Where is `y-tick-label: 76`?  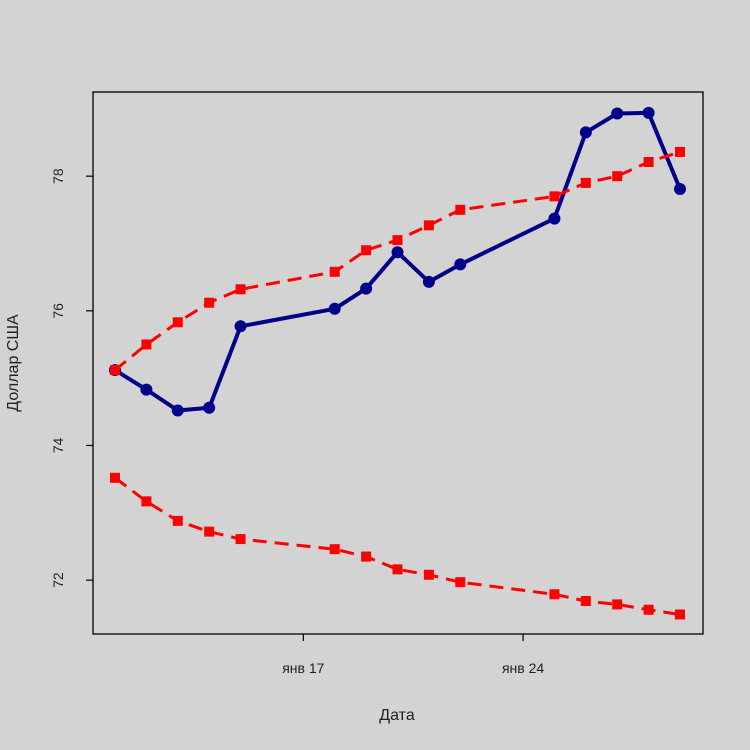 y-tick-label: 76 is located at coordinates (58, 311).